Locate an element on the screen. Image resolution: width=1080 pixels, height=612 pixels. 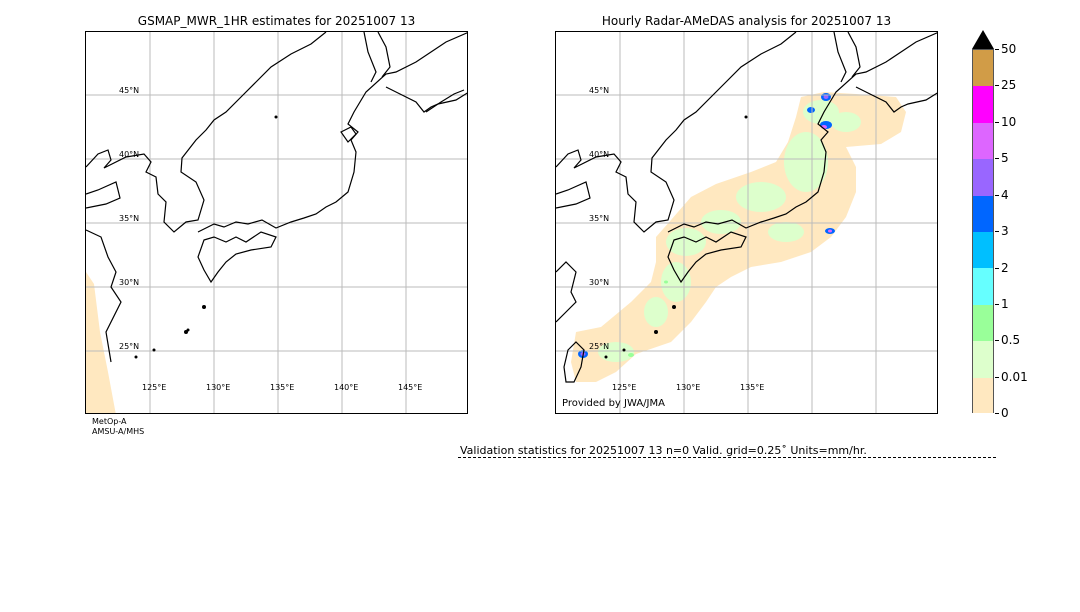
colorbar-tick-0.01: 0.01 is located at coordinates (1011, 377).